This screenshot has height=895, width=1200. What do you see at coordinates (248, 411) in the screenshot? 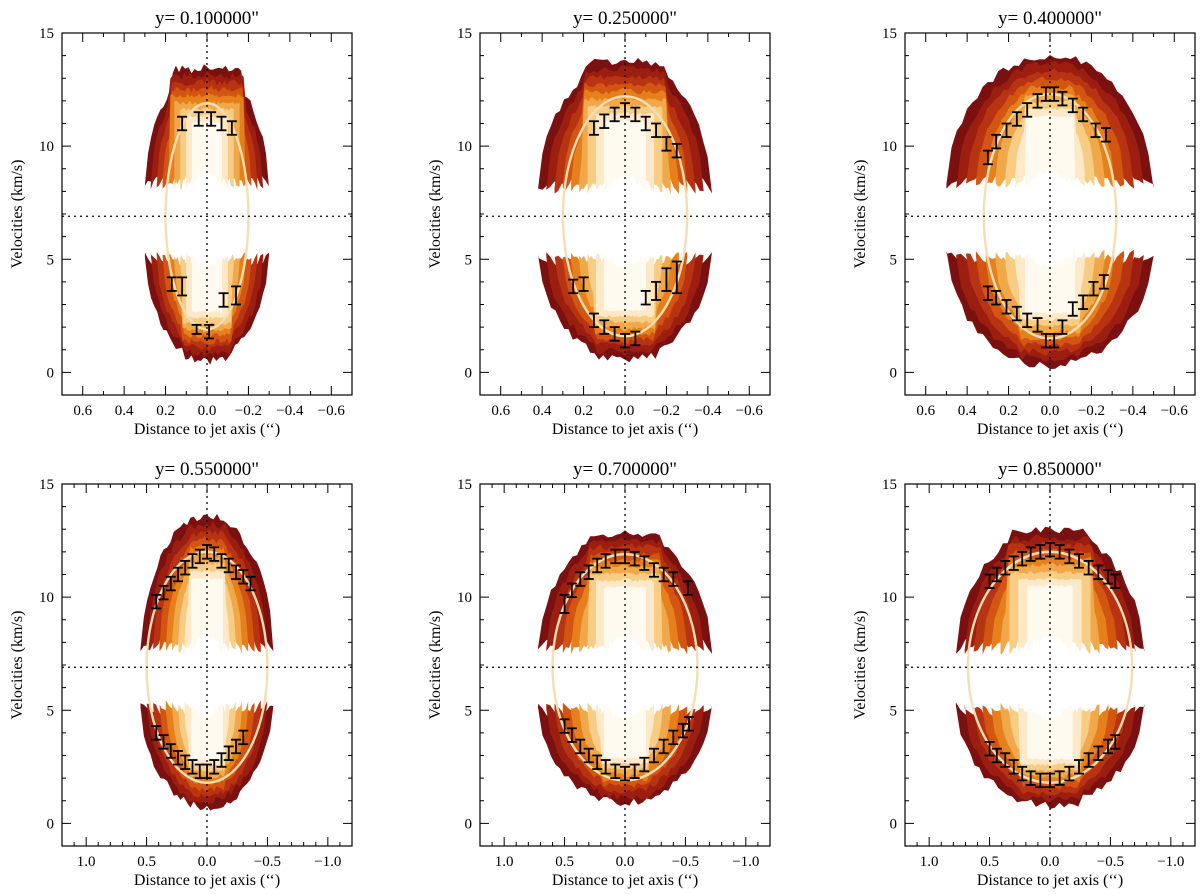
I see `x-tick-label: −0.2` at bounding box center [248, 411].